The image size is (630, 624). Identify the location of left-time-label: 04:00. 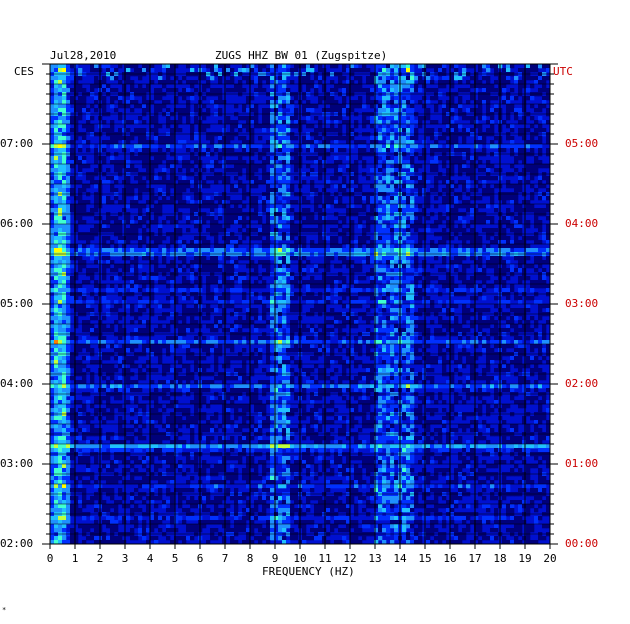
(17, 383).